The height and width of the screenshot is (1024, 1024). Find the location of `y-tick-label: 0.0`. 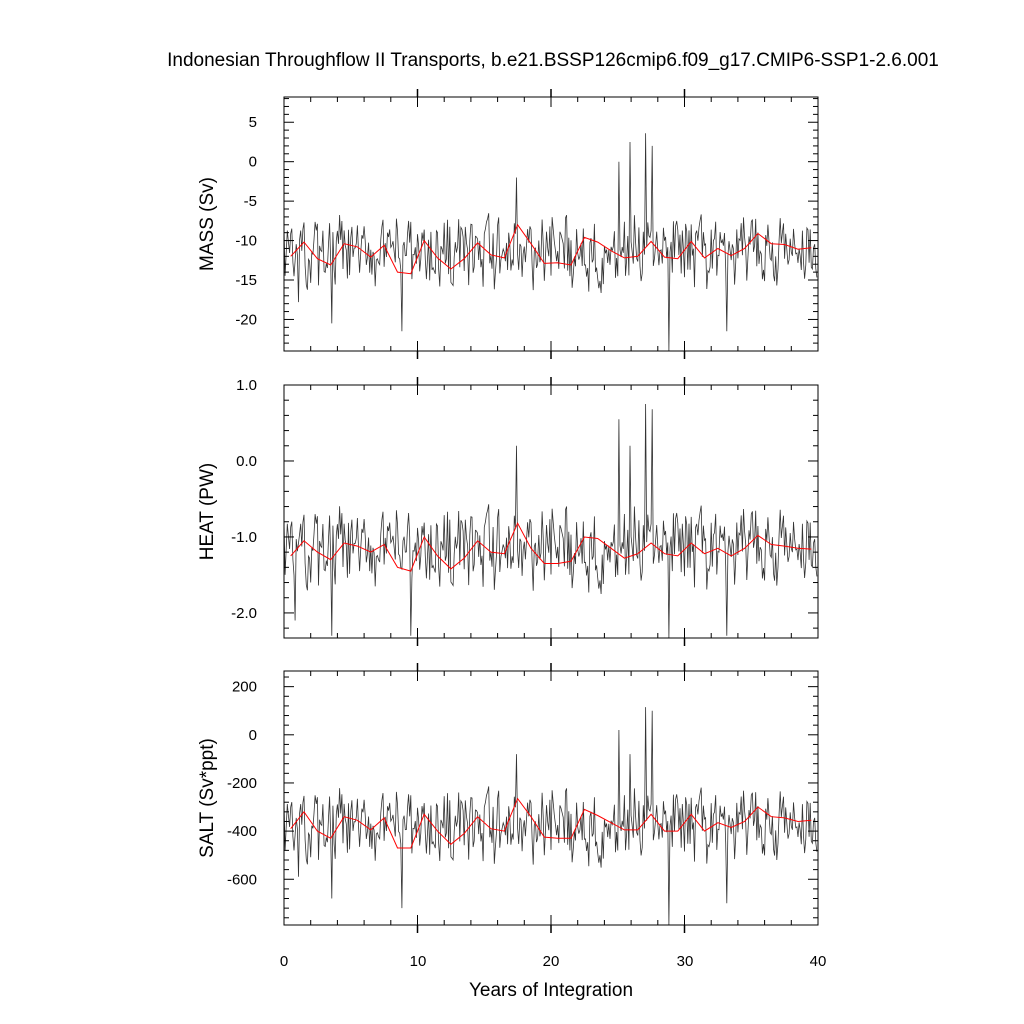

y-tick-label: 0.0 is located at coordinates (246, 461).